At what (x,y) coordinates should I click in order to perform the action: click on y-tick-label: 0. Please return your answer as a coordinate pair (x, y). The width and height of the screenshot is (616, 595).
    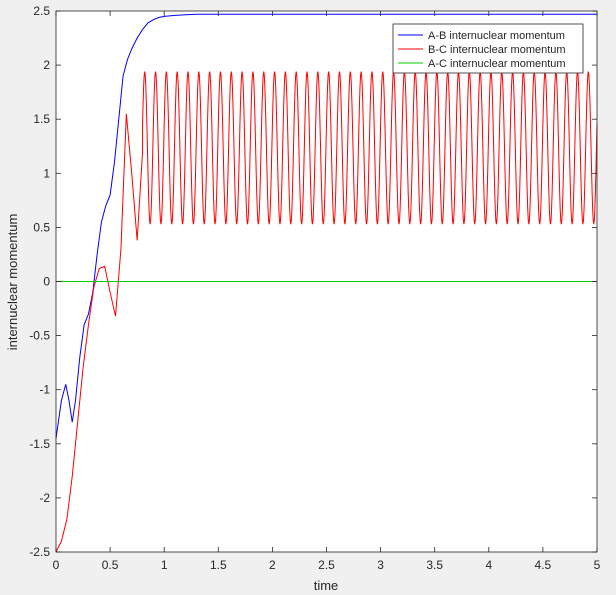
    Looking at the image, I should click on (46, 282).